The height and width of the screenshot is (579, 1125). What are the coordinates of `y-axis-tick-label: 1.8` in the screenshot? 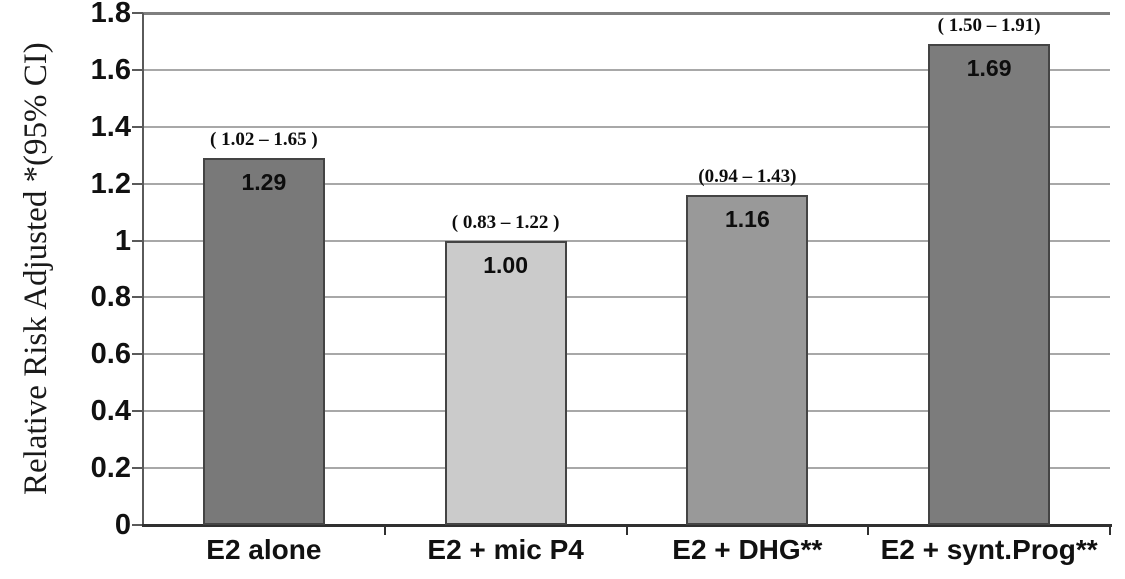 It's located at (110, 14).